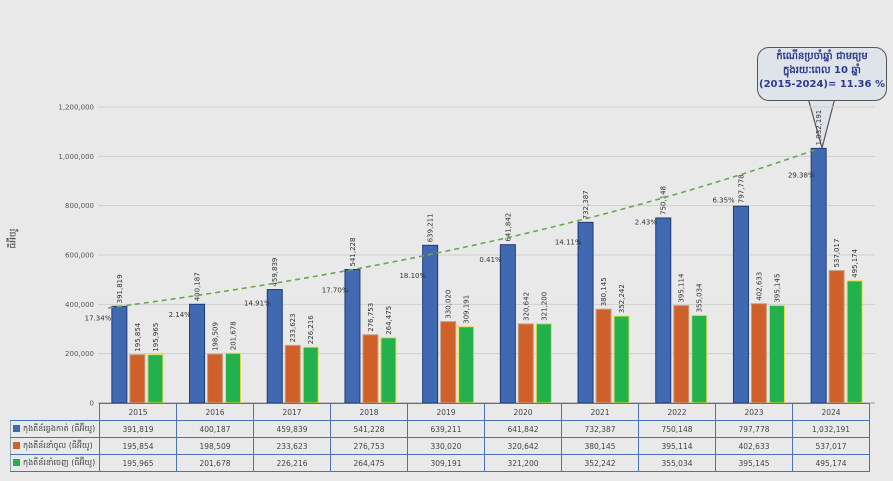  Describe the element at coordinates (446, 429) in the screenshot. I see `table-cell: 639,211` at that location.